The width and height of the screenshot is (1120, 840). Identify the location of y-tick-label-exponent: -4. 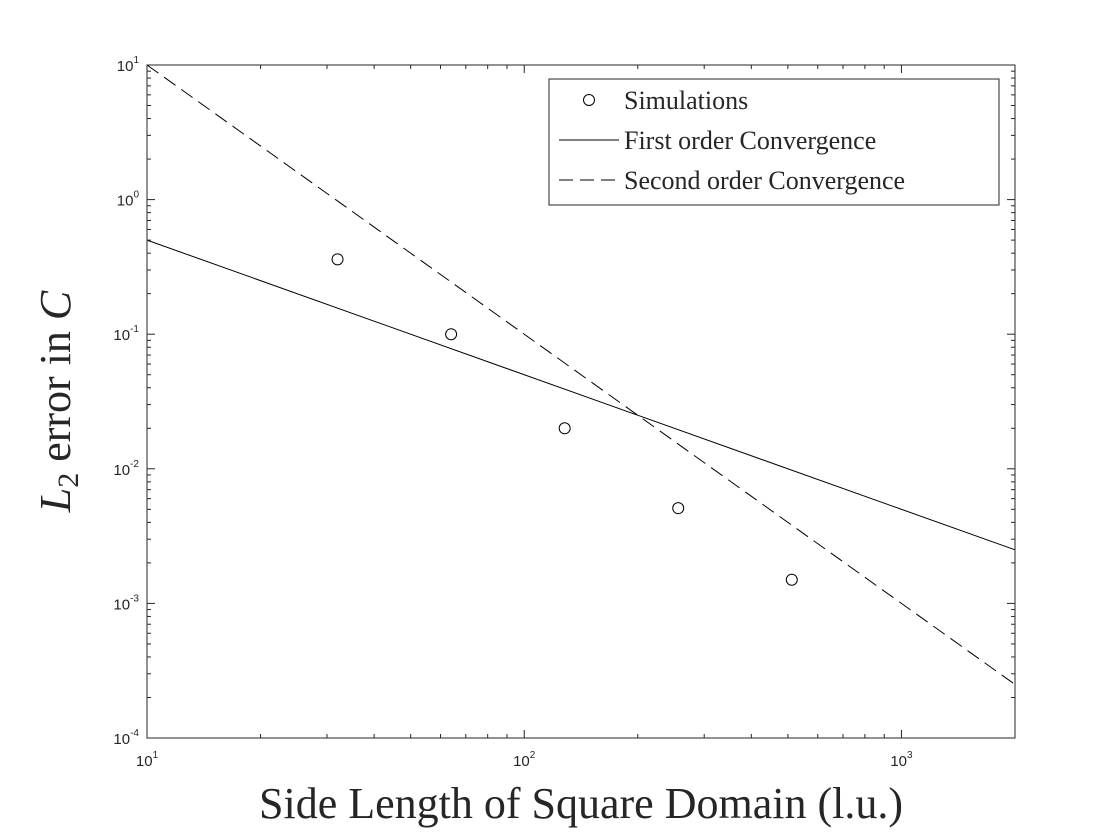
(134, 733).